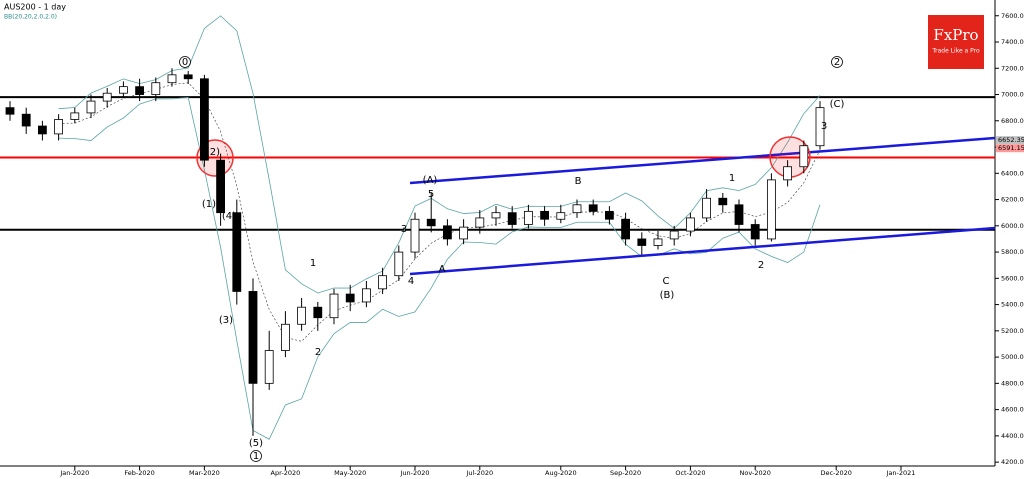 Image resolution: width=1024 pixels, height=479 pixels. I want to click on y-tick-label: 5400.00, so click(1012, 305).